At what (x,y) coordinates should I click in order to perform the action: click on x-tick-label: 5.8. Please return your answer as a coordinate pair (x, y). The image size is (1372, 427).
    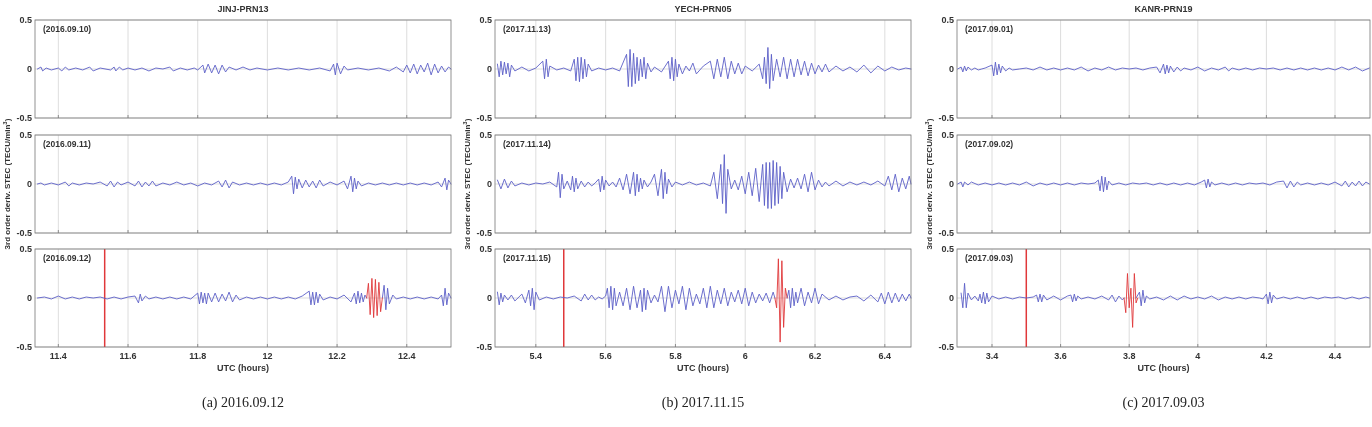
    Looking at the image, I should click on (675, 356).